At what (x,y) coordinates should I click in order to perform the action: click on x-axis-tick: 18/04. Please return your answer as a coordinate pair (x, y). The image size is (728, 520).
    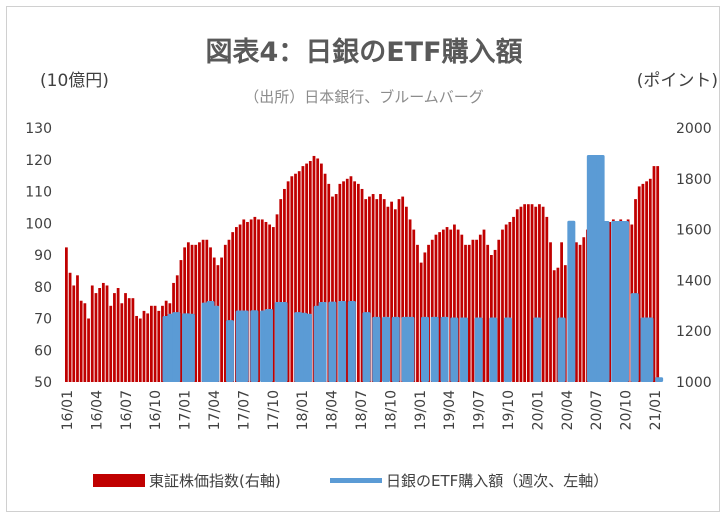
    Looking at the image, I should click on (333, 410).